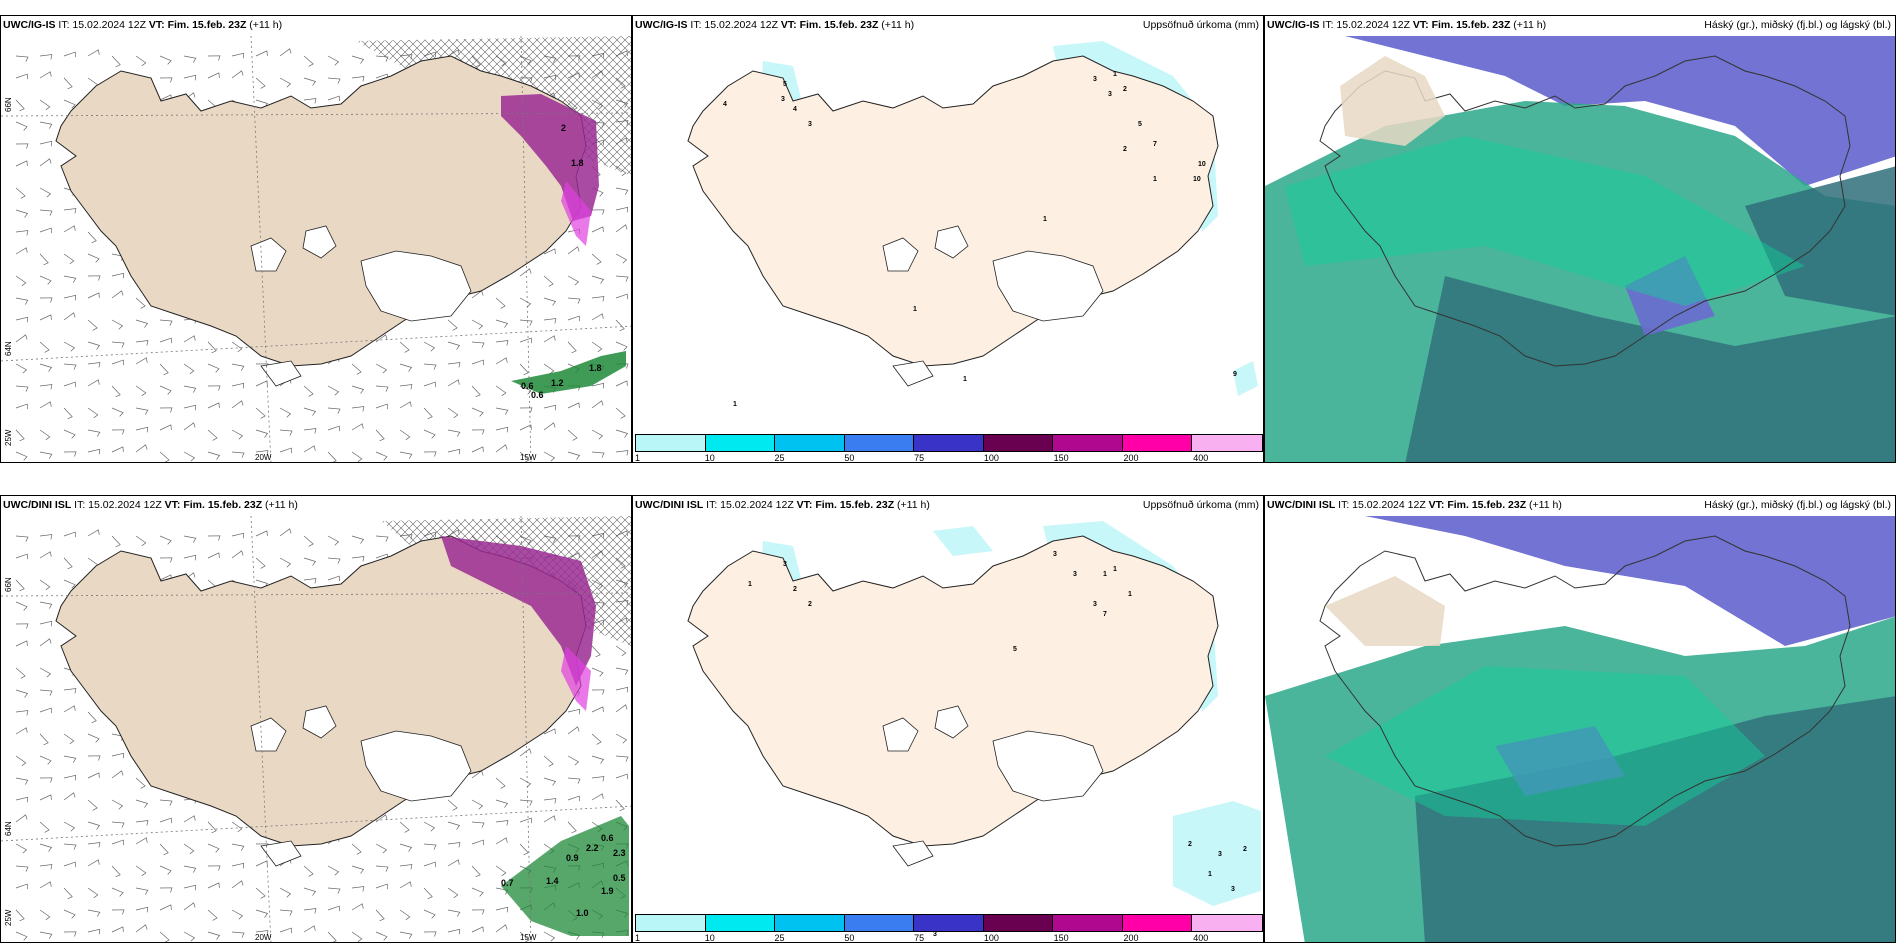 The image size is (1900, 950). What do you see at coordinates (1487, 505) in the screenshot?
I see `valid-time: Fim. 15.feb. 23Z` at bounding box center [1487, 505].